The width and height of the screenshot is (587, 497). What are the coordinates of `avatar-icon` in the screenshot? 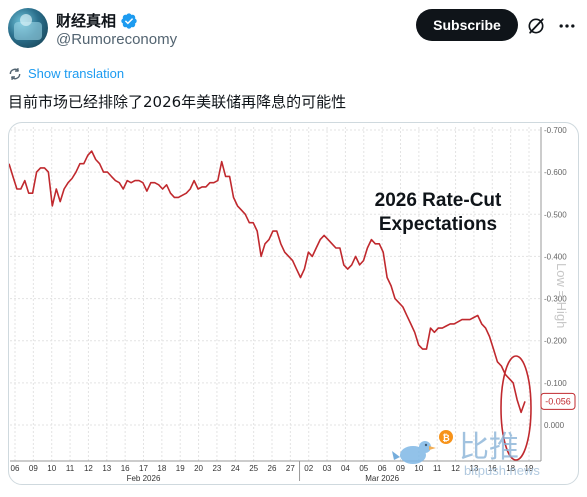 It's located at (28, 28).